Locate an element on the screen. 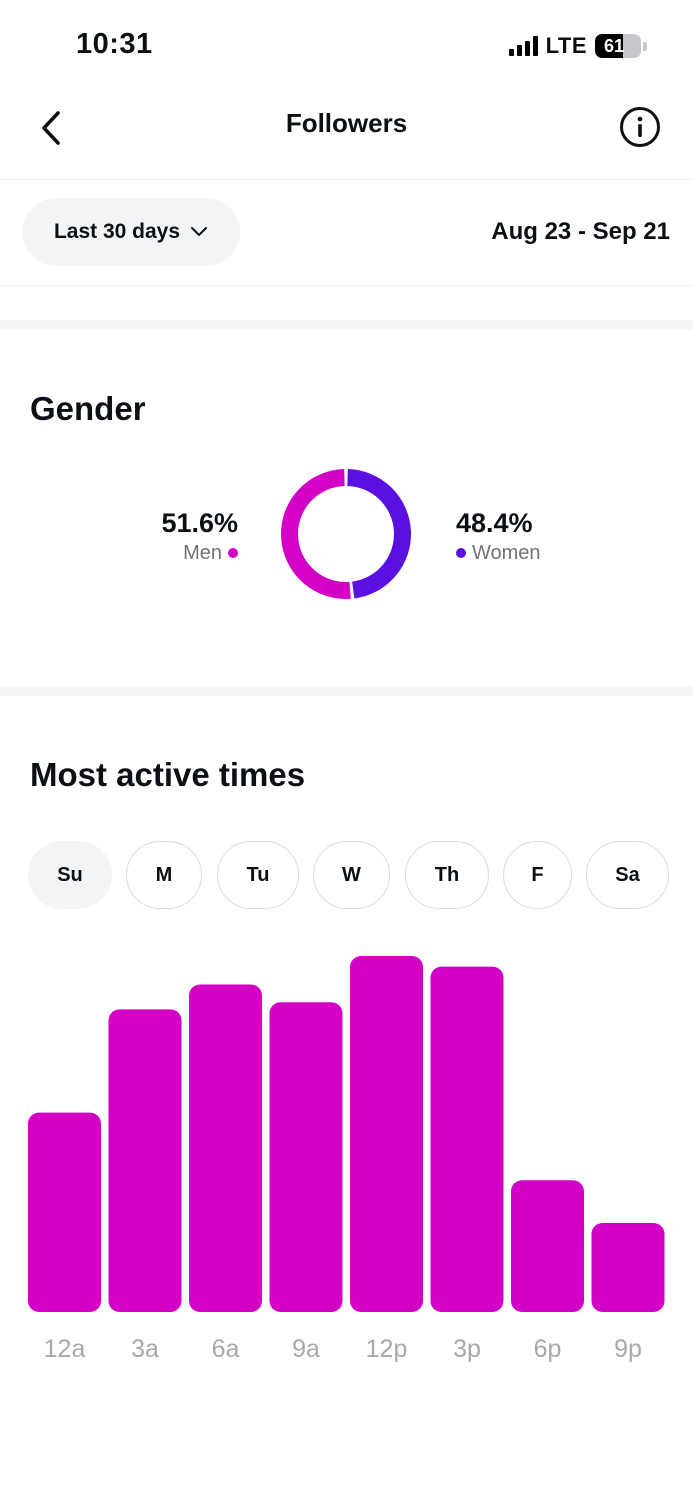 Image resolution: width=693 pixels, height=1500 pixels. battery-level: 61 is located at coordinates (614, 46).